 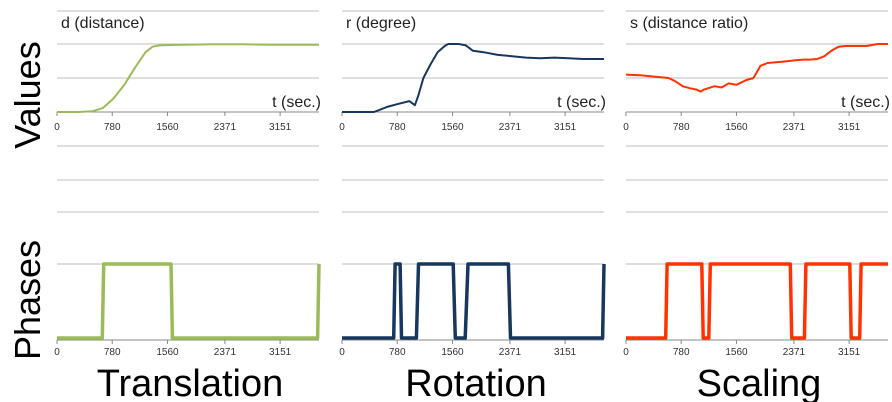 I want to click on chart-values-rotation: 0 780 1560 2371 3151 r (degree) t (sec.), so click(x=472, y=95).